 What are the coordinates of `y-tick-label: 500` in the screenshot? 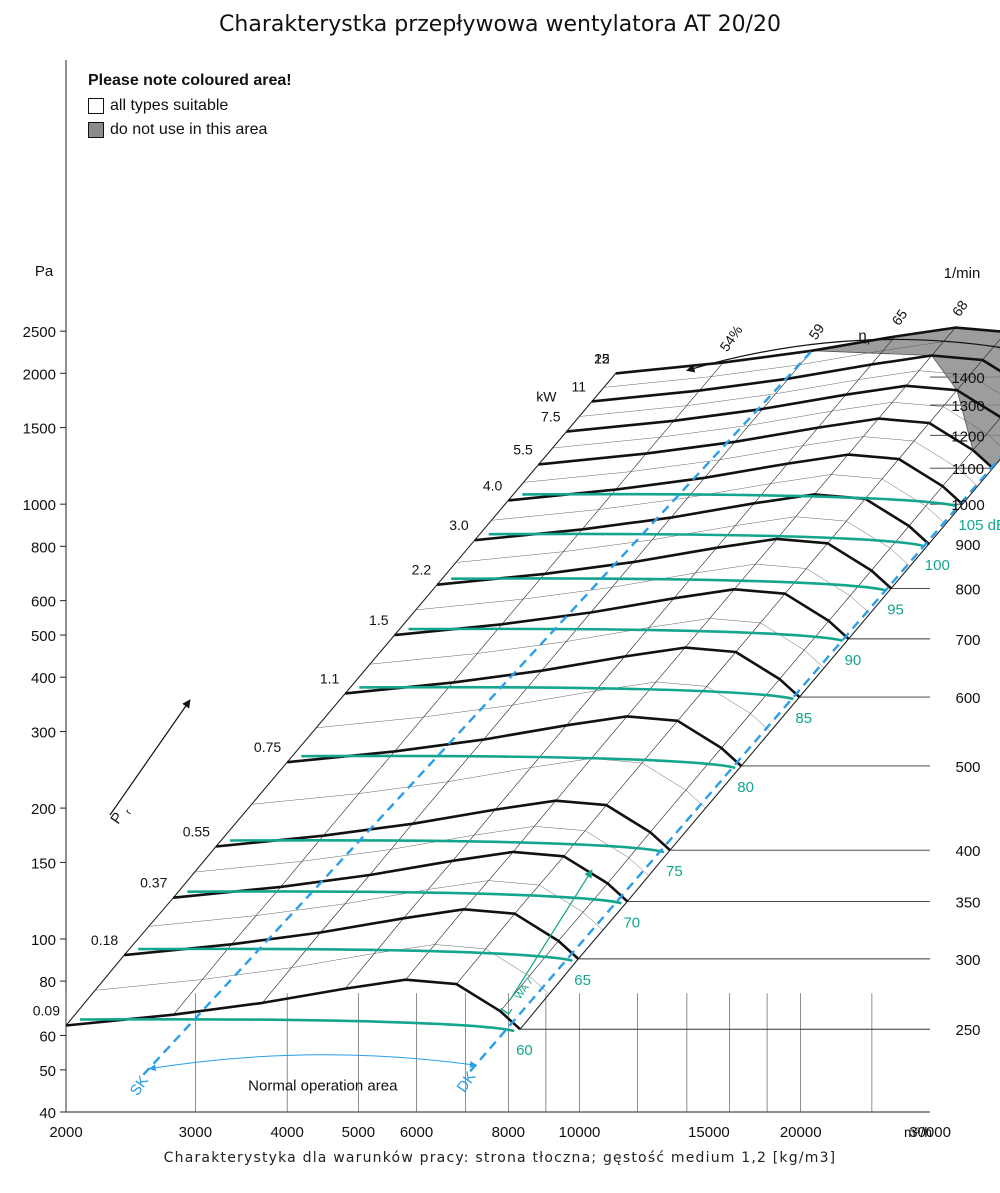 It's located at (43, 636).